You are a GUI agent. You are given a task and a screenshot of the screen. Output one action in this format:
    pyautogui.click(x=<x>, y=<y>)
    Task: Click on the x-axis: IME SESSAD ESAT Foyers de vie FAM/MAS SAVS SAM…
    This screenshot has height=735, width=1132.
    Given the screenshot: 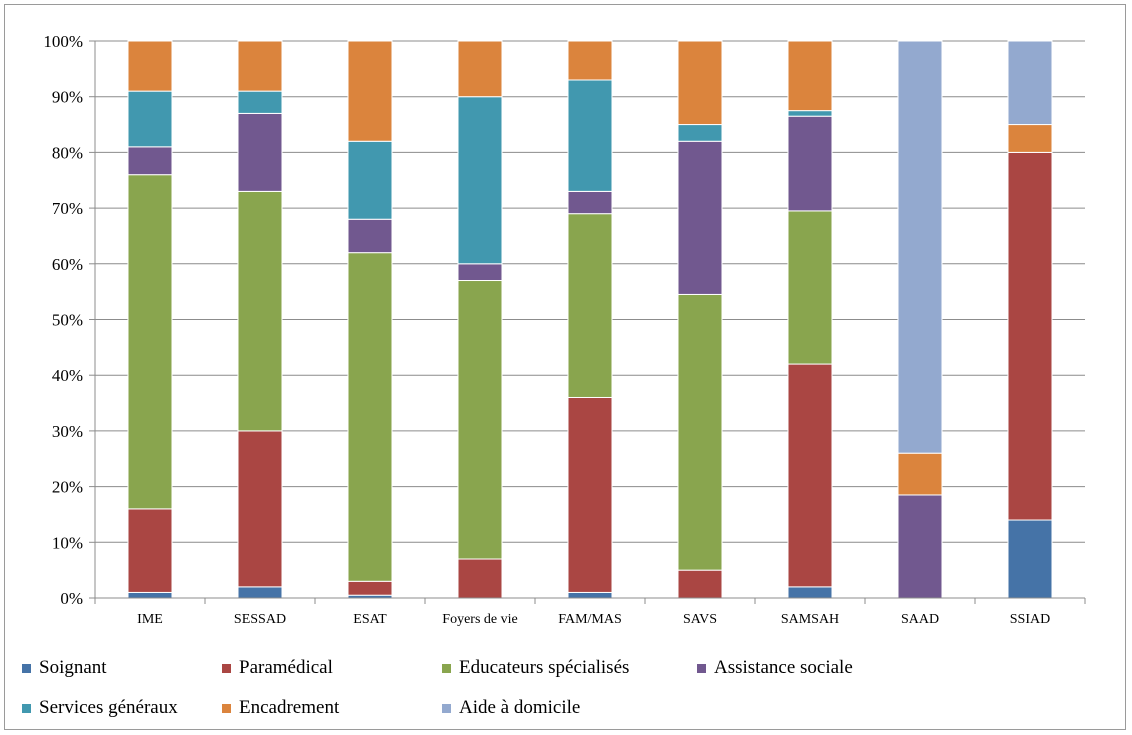 What is the action you would take?
    pyautogui.click(x=590, y=612)
    